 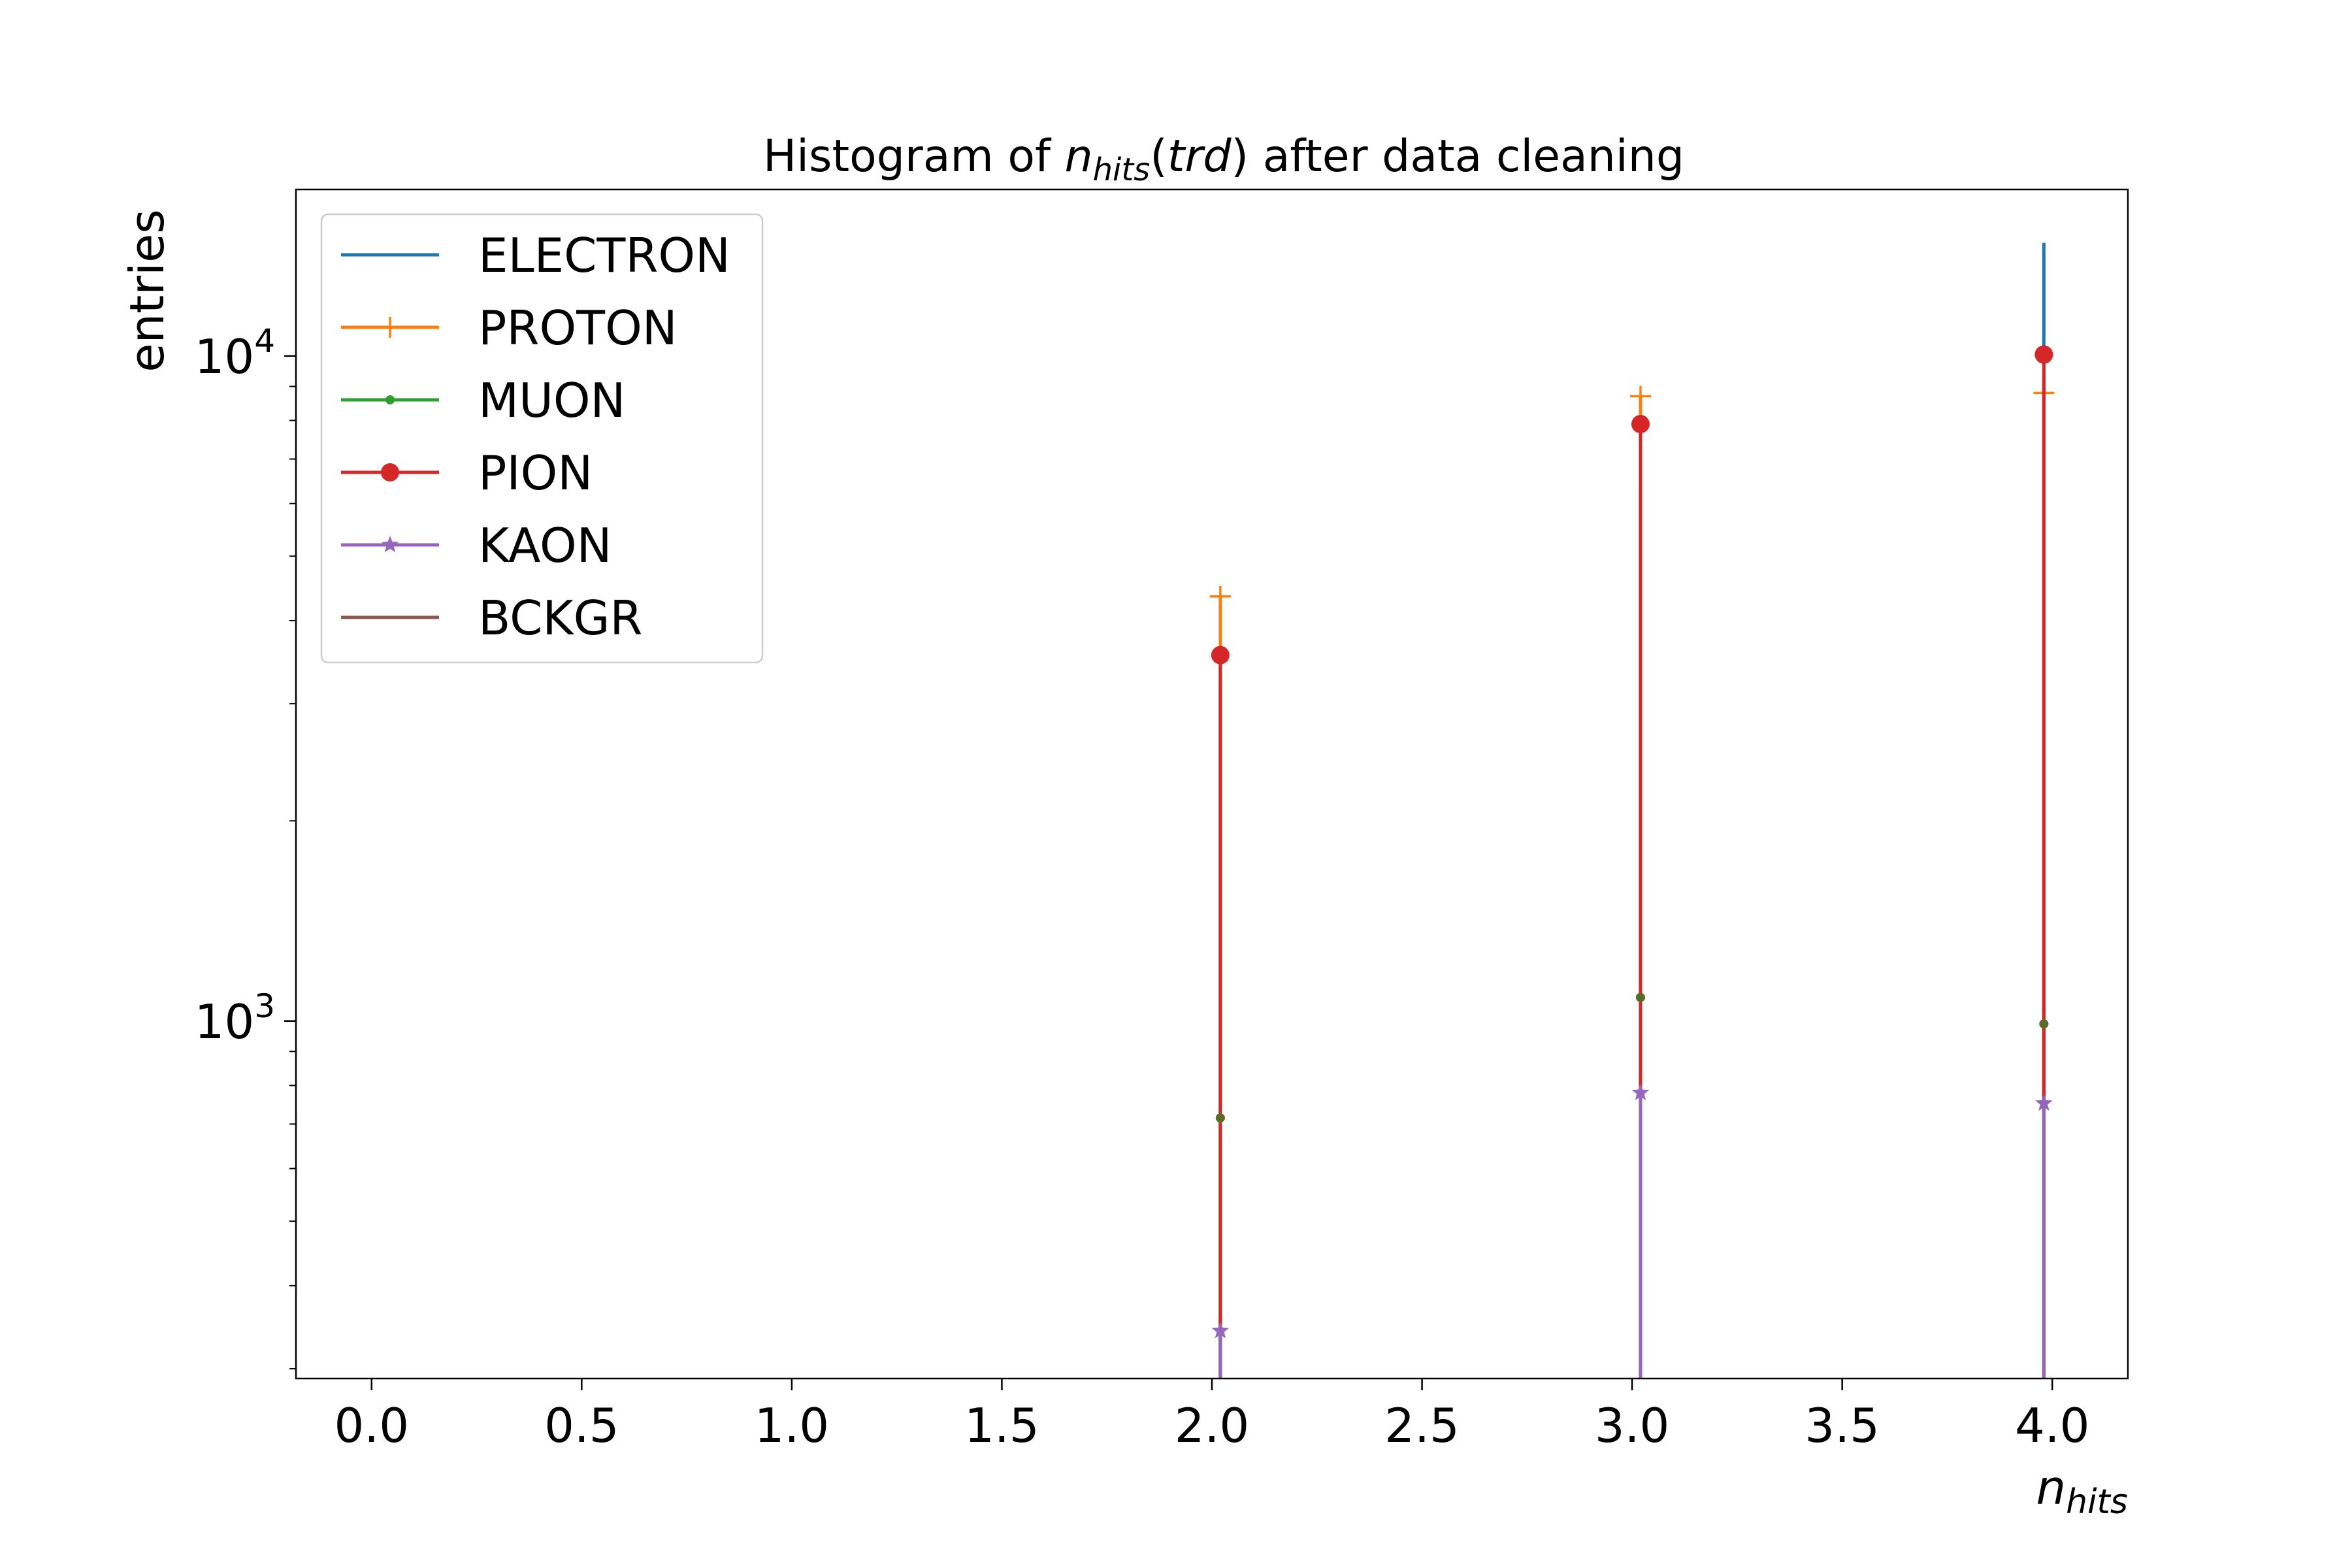 What do you see at coordinates (542, 438) in the screenshot?
I see `legend: ELECTRON PROTON MUON PION KAON BCKGR` at bounding box center [542, 438].